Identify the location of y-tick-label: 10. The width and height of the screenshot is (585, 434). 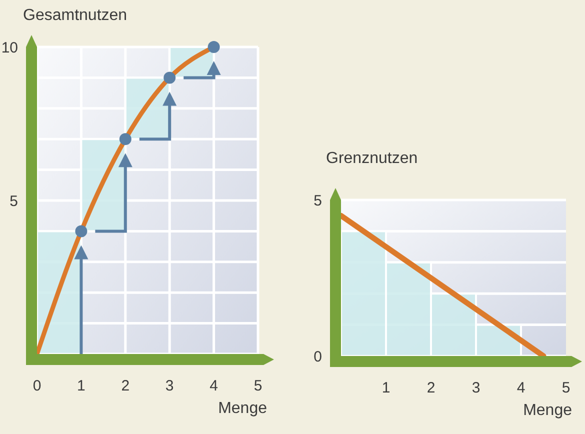
(9, 47).